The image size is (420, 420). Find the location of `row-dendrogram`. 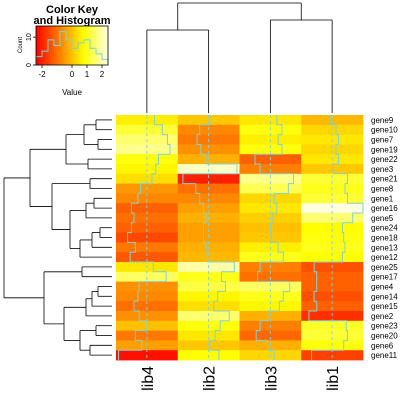

row-dendrogram is located at coordinates (57, 237).